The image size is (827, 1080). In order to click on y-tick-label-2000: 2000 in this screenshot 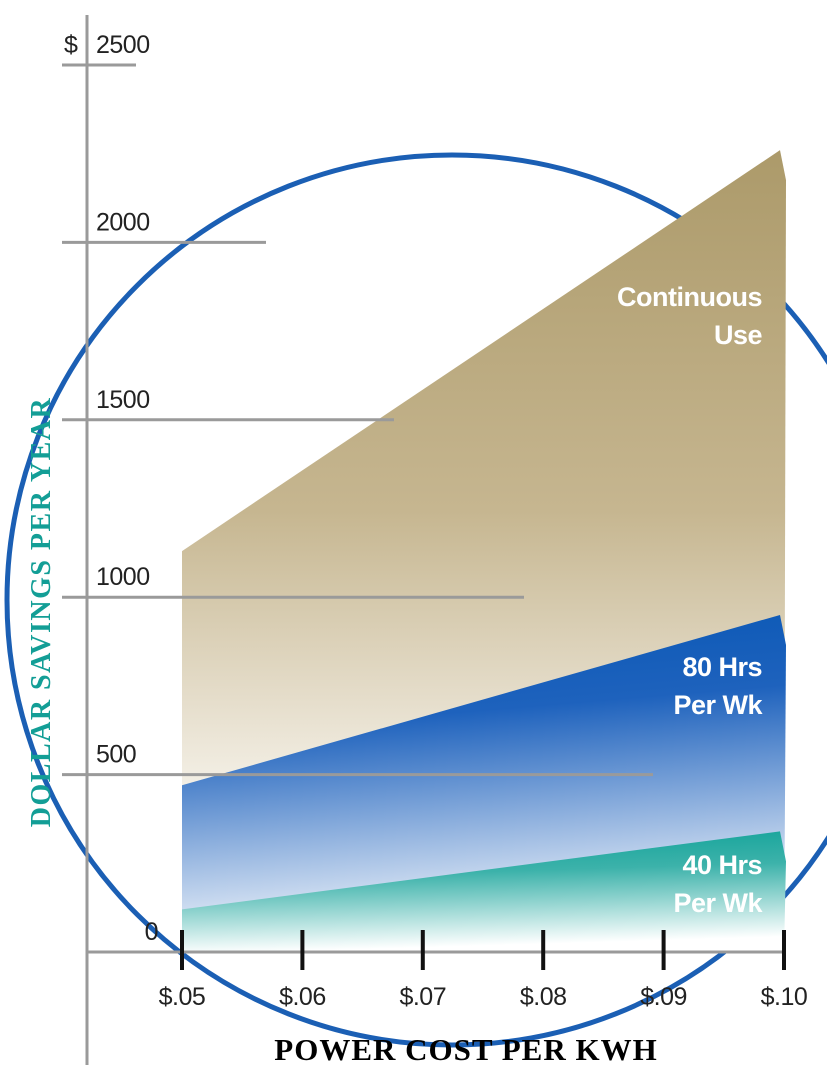, I will do `click(123, 222)`.